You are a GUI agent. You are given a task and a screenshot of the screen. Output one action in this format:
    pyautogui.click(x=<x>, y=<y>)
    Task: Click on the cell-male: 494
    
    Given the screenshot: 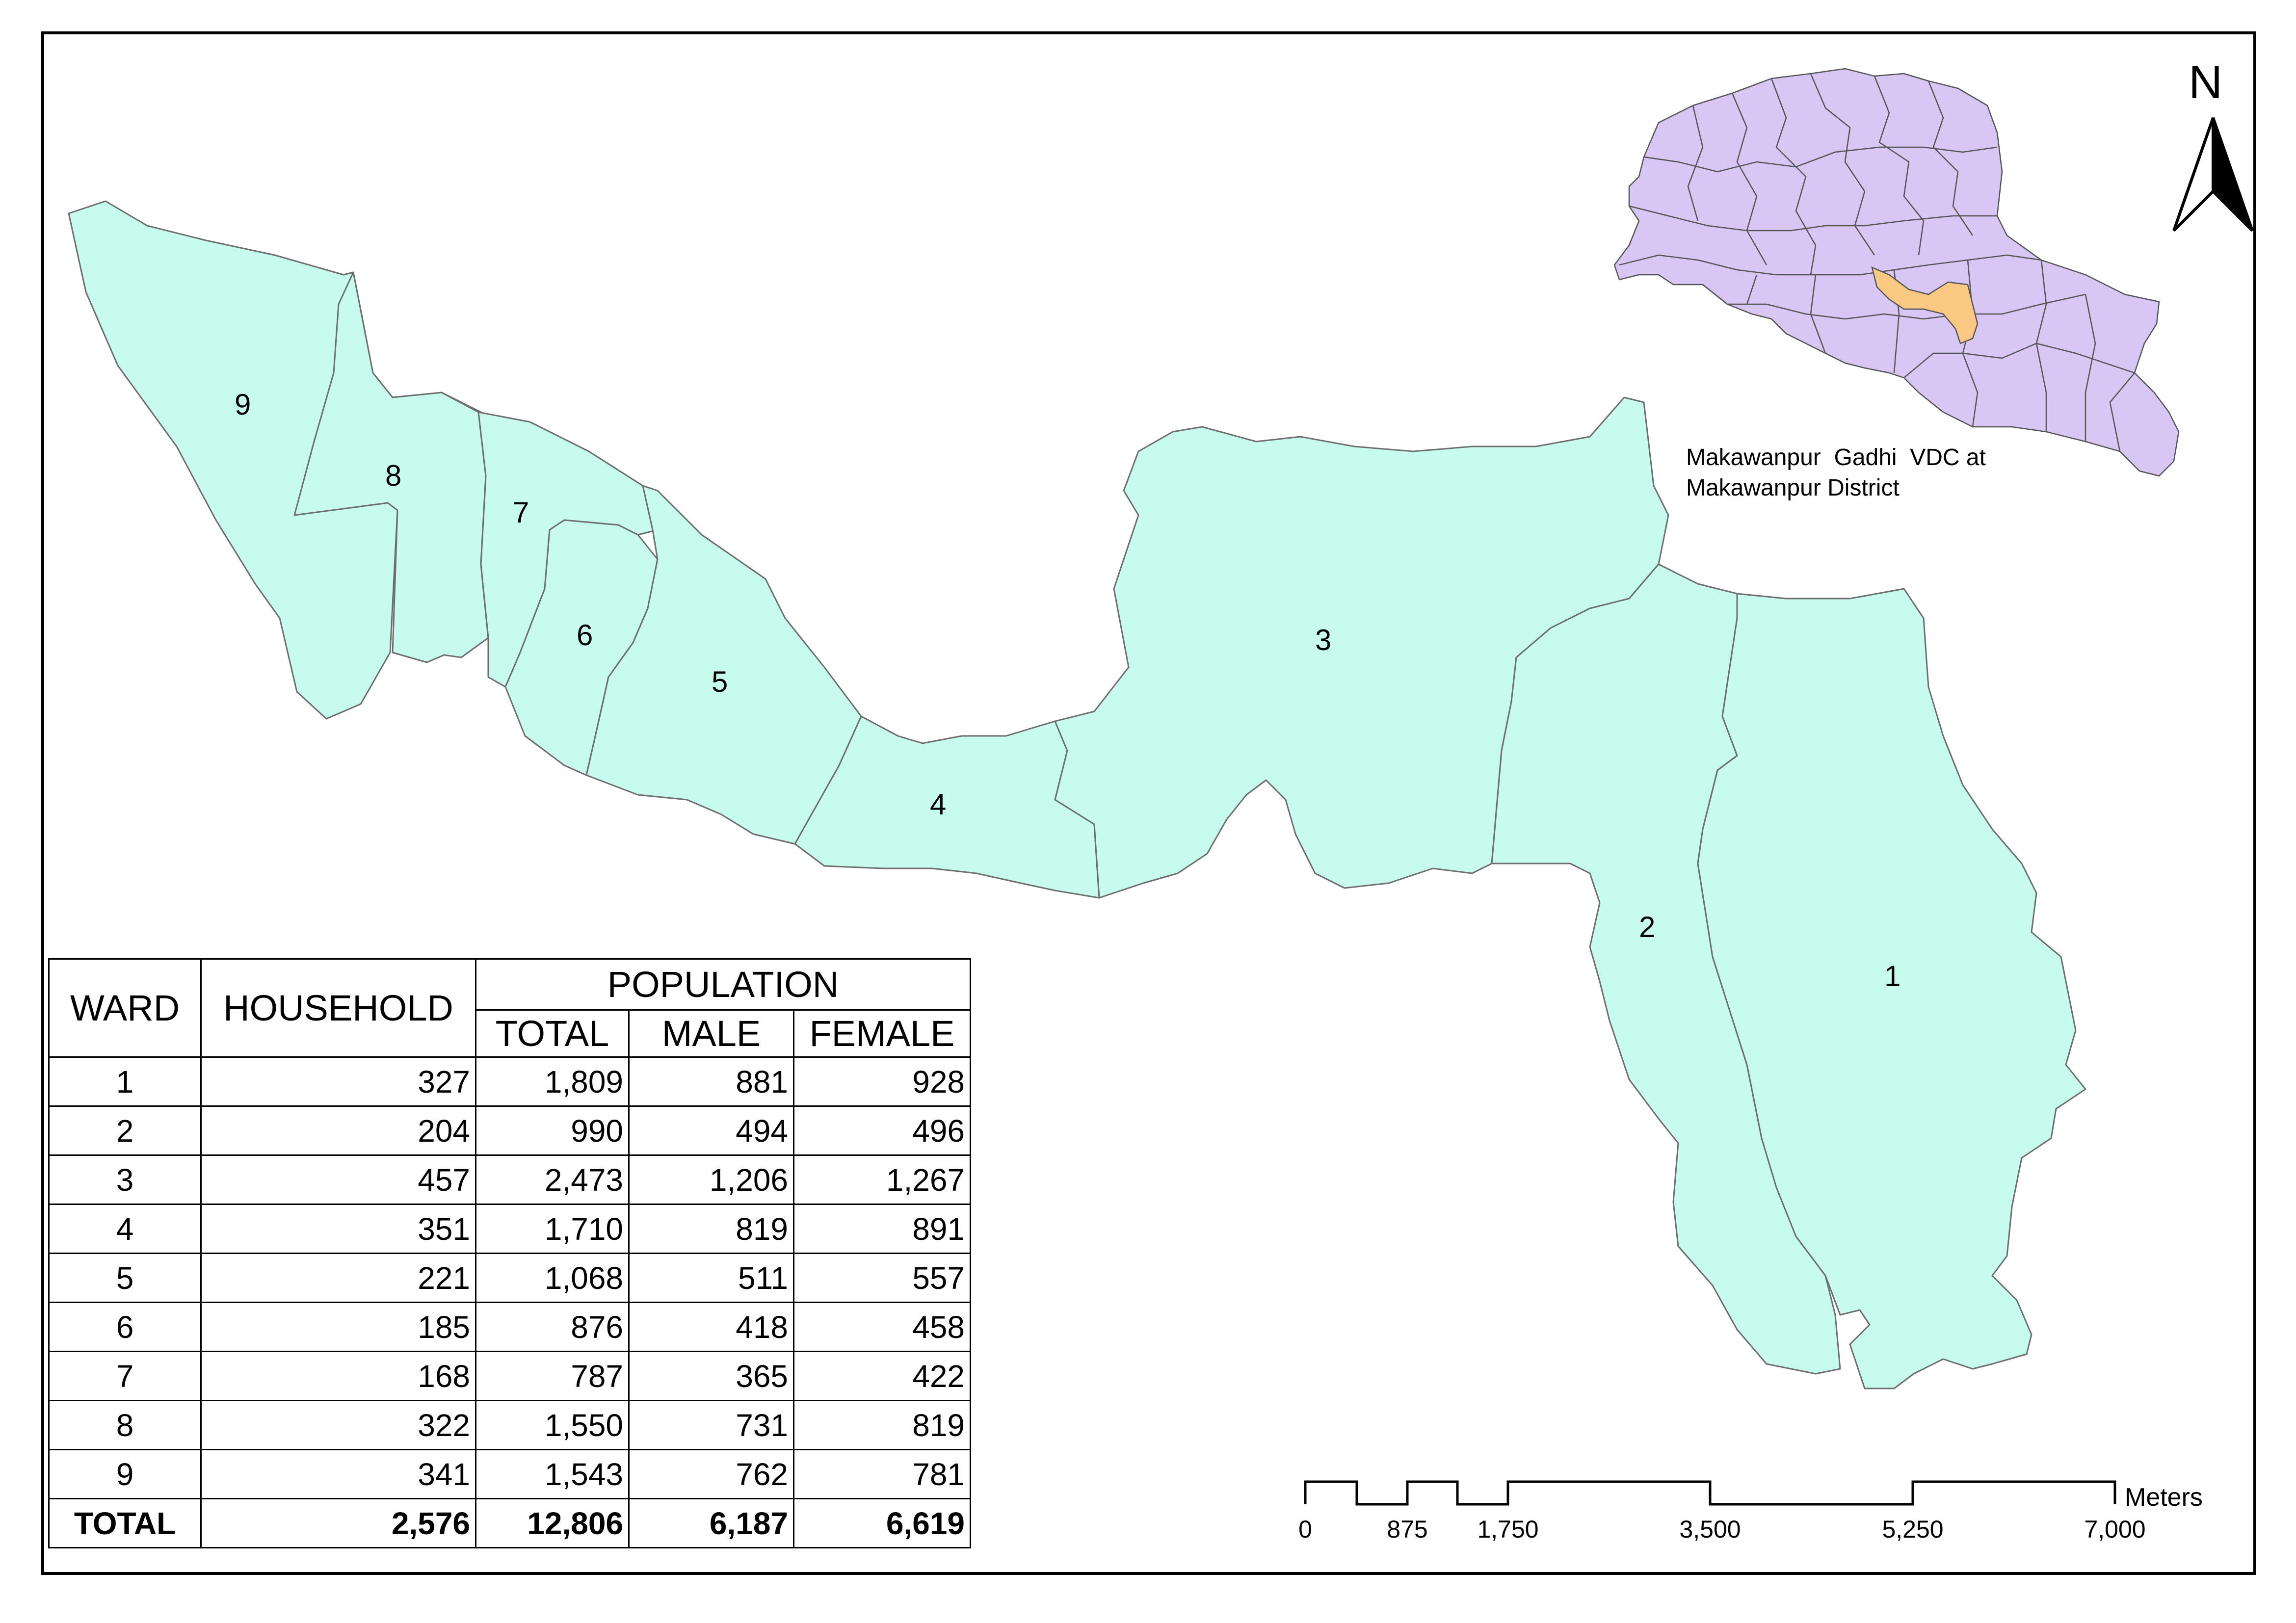 What is the action you would take?
    pyautogui.click(x=711, y=1130)
    